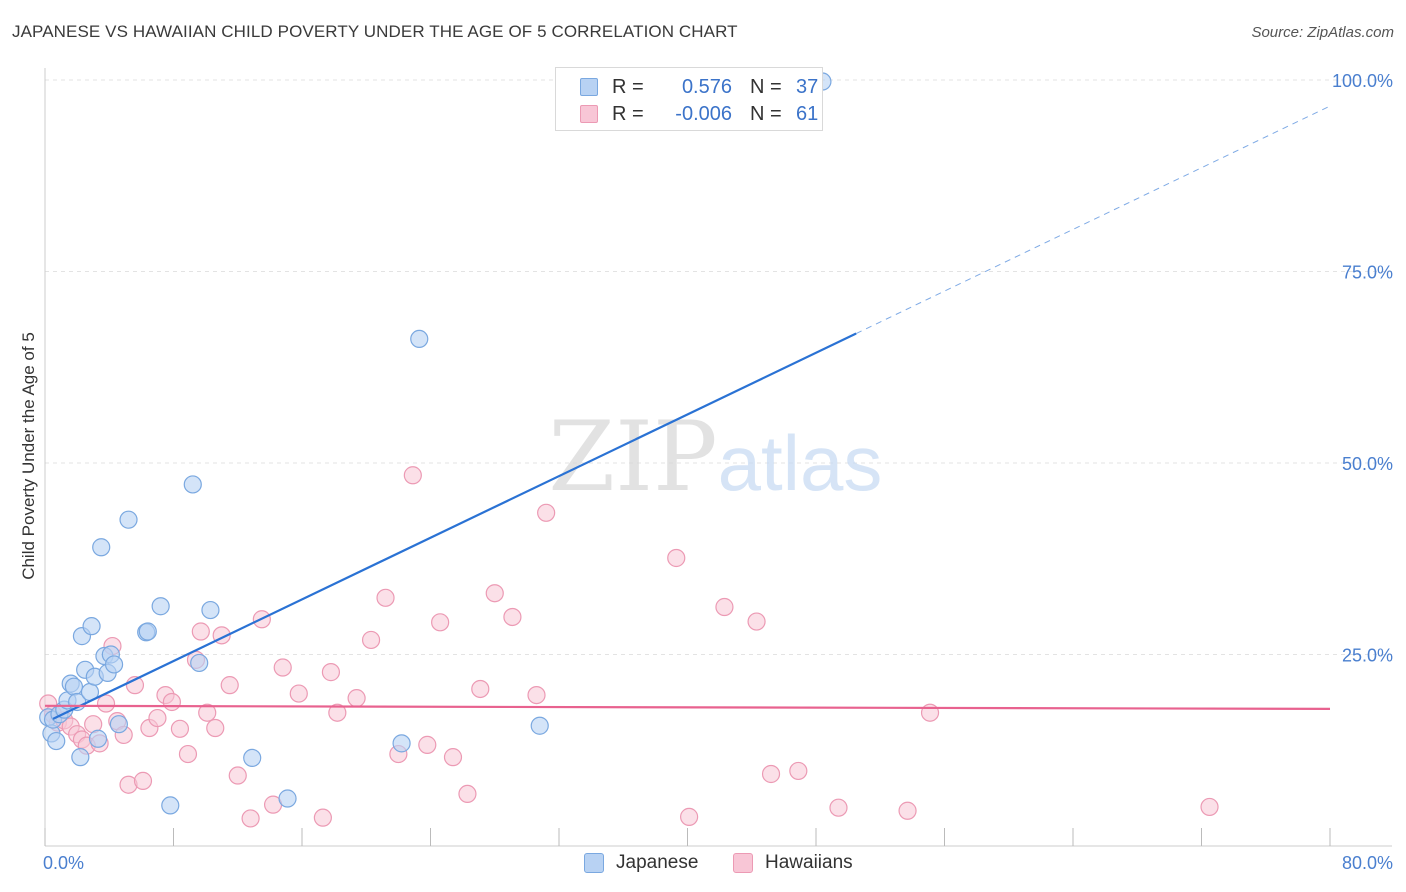 The image size is (1406, 892). Describe the element at coordinates (807, 113) in the screenshot. I see `legend-n-value: 61` at that location.